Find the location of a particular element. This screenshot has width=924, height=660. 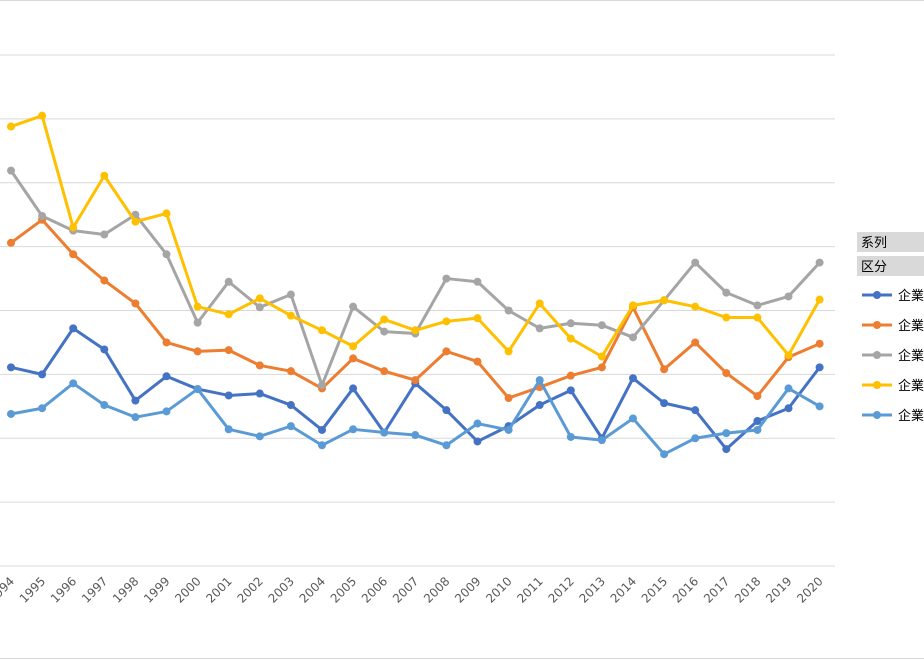

x-tick-label: 2009 is located at coordinates (467, 589).